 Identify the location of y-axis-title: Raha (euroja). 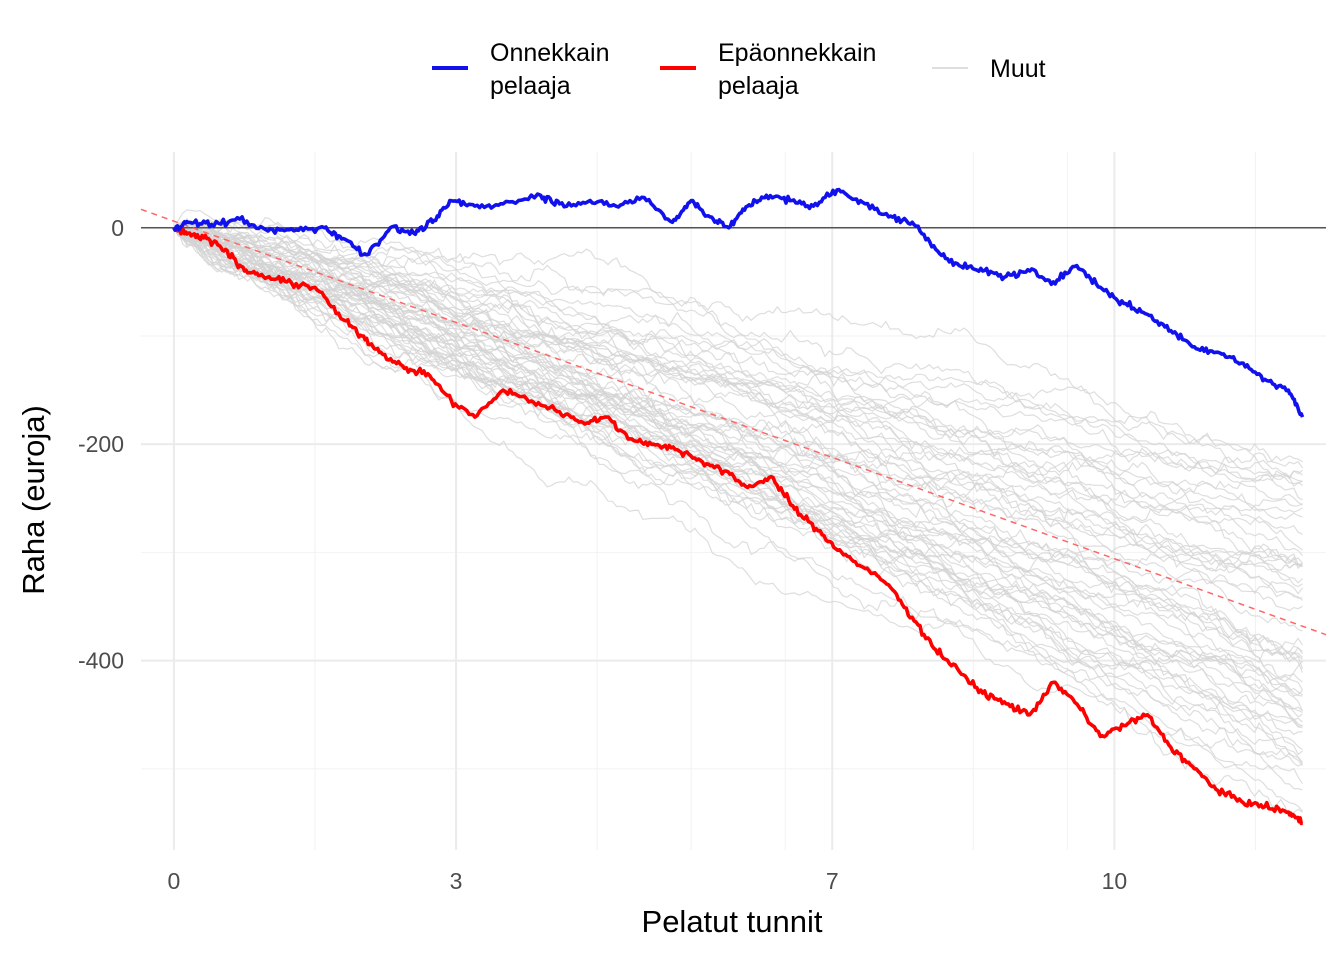
(33, 500).